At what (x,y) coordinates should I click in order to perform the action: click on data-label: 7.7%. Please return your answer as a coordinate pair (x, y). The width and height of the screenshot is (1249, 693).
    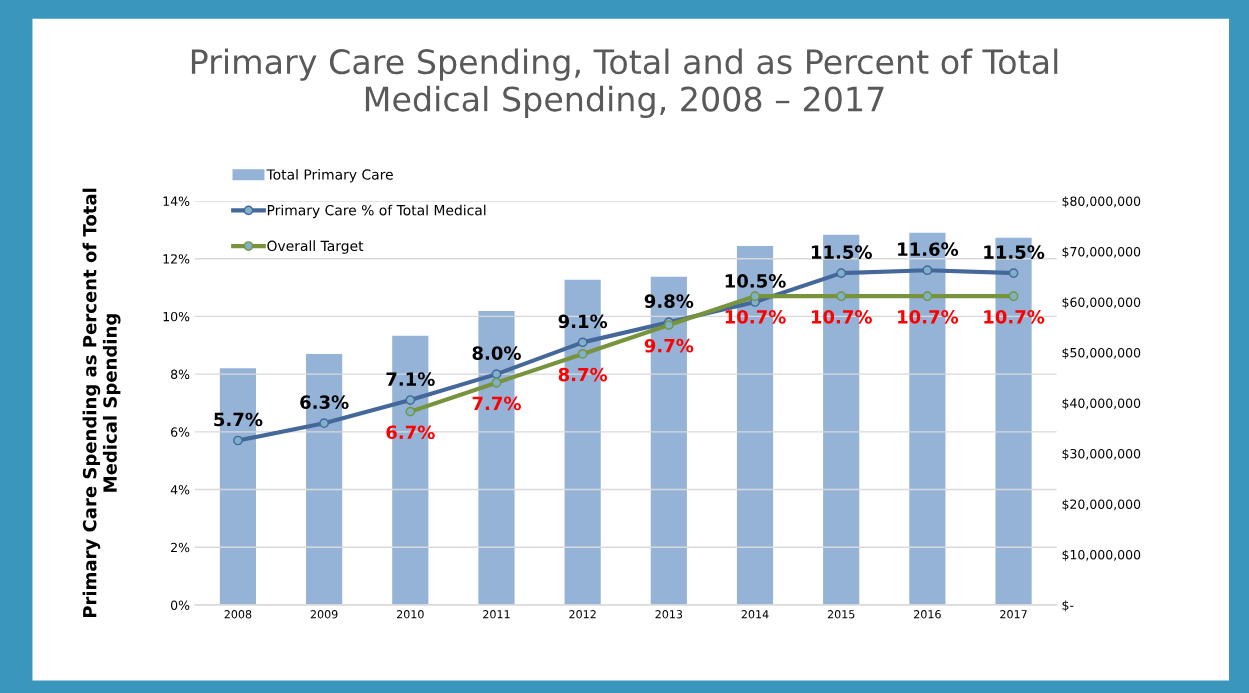
    Looking at the image, I should click on (496, 403).